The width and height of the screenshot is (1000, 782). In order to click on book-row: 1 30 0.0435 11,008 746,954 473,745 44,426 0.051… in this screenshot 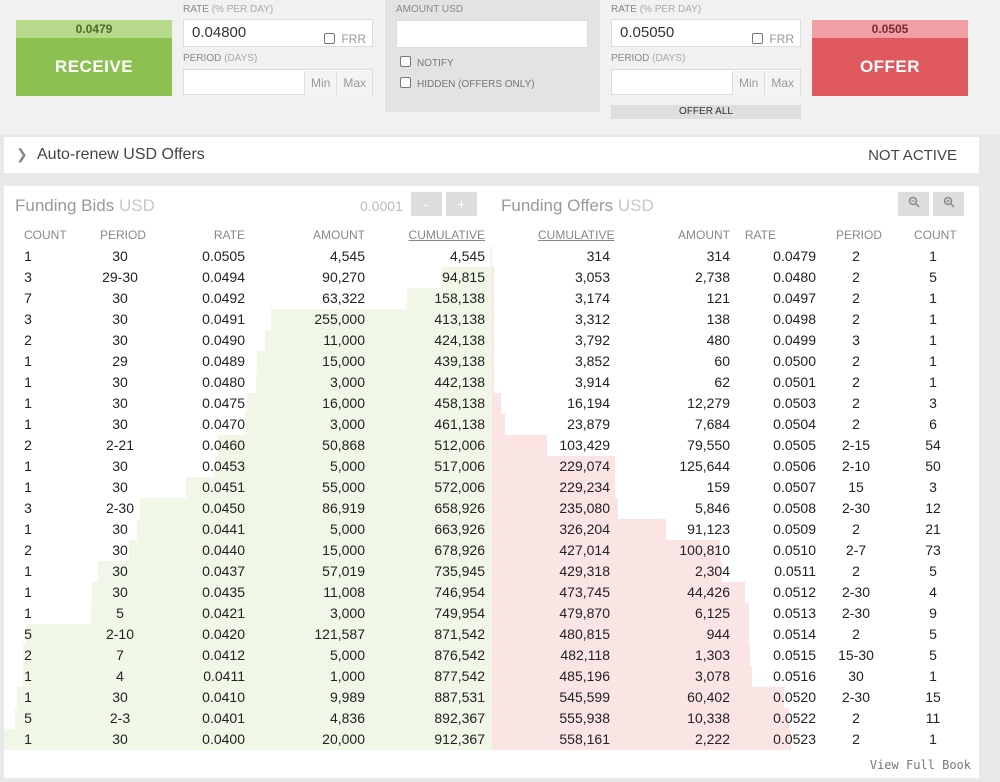, I will do `click(491, 592)`.